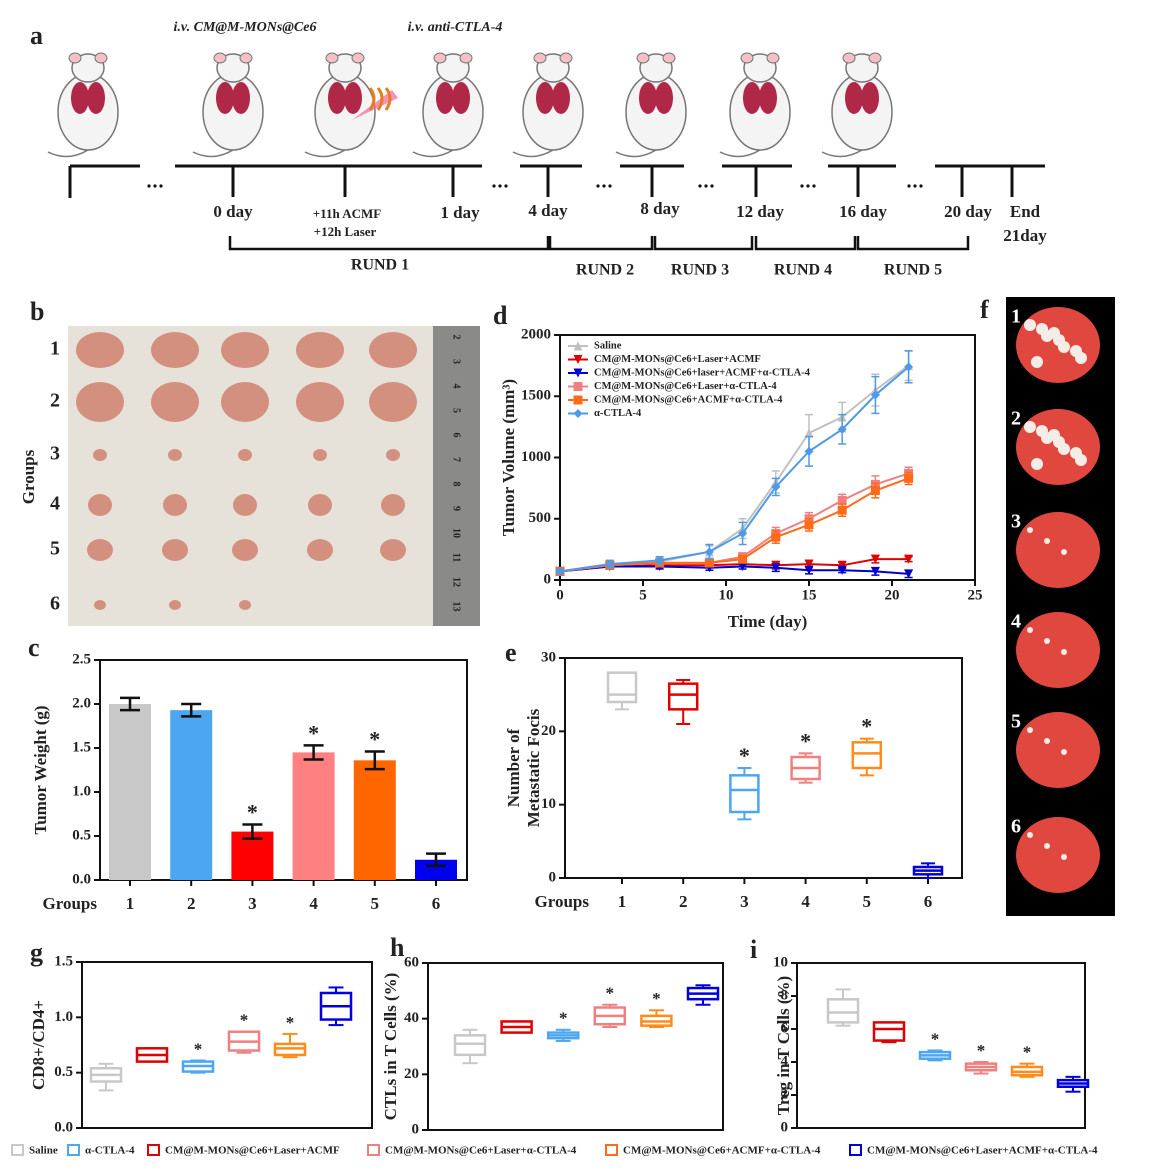 This screenshot has width=1152, height=1173. What do you see at coordinates (375, 105) in the screenshot?
I see `laser-beam` at bounding box center [375, 105].